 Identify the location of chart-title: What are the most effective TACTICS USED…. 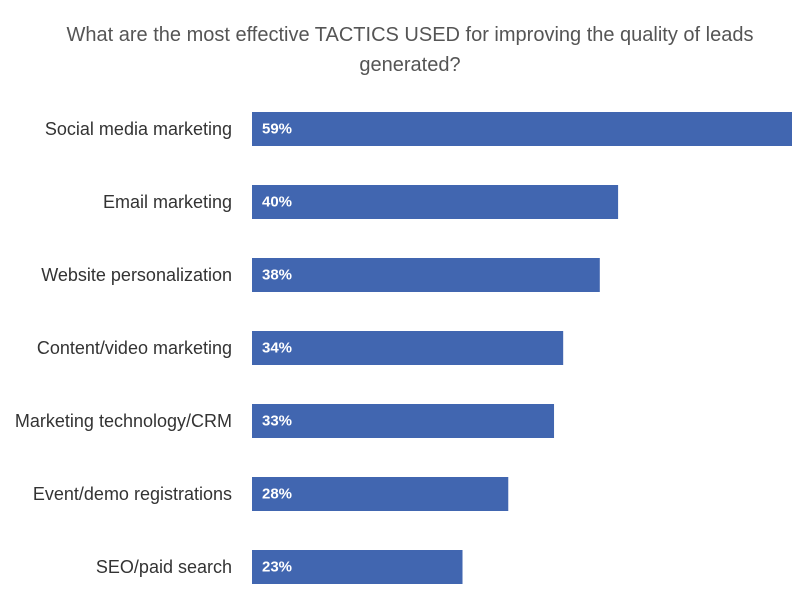
(410, 50).